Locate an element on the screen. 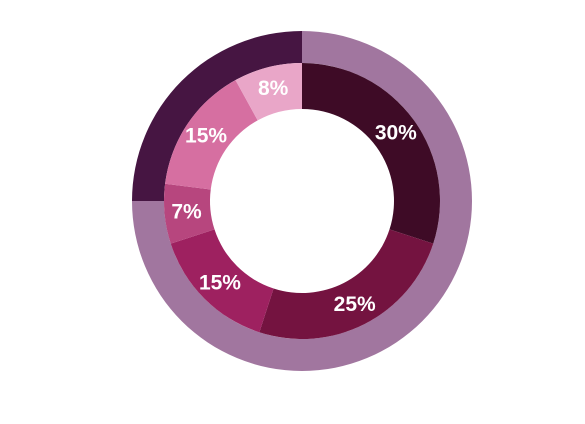  slice-label-3: 15% is located at coordinates (220, 283).